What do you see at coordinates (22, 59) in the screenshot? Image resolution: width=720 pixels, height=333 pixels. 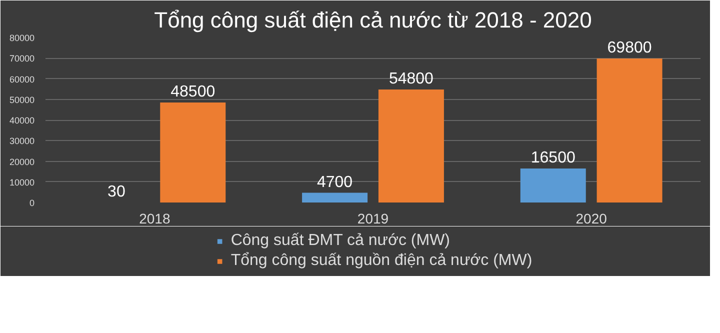 I see `y-tick-label: 70000` at bounding box center [22, 59].